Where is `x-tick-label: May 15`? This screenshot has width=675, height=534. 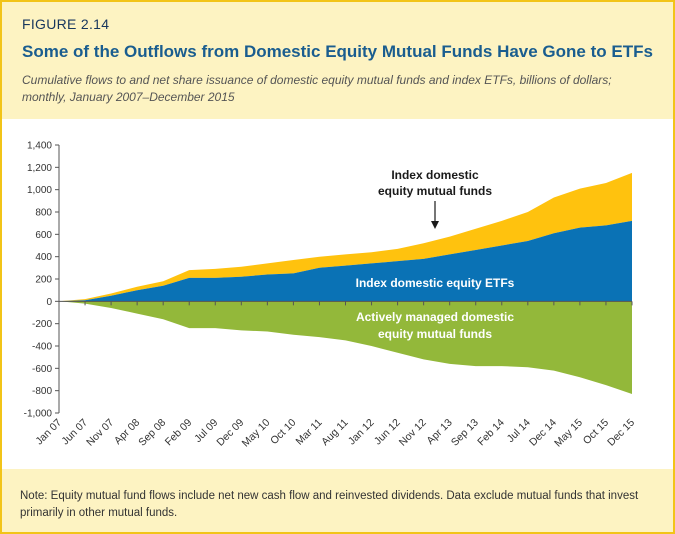 x-tick-label: May 15 is located at coordinates (568, 433).